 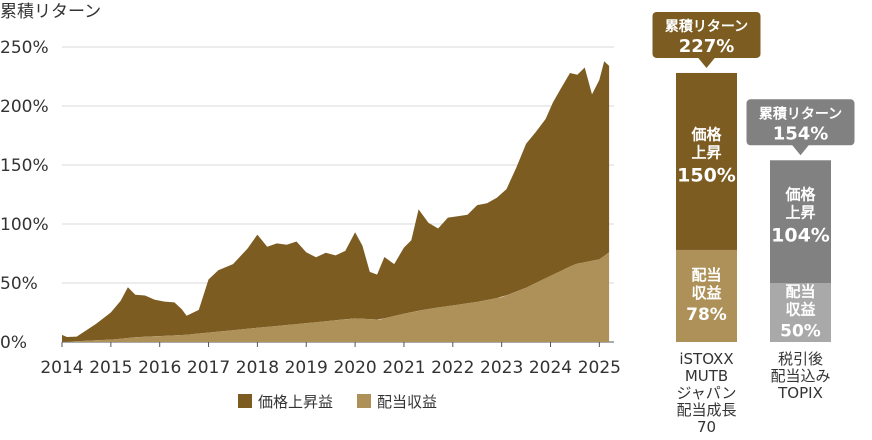 I want to click on callout-value: 154%, so click(x=801, y=133).